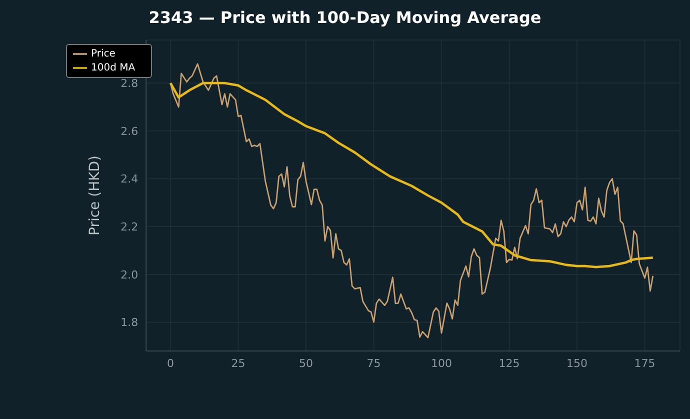 This screenshot has width=690, height=419. Describe the element at coordinates (305, 363) in the screenshot. I see `x-tick-label: 50` at that location.